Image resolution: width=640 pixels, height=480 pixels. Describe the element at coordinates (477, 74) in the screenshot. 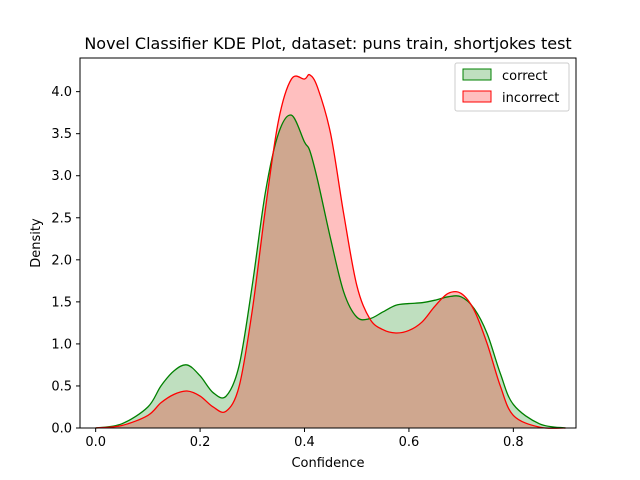

I see `legend-swatch-correct` at that location.